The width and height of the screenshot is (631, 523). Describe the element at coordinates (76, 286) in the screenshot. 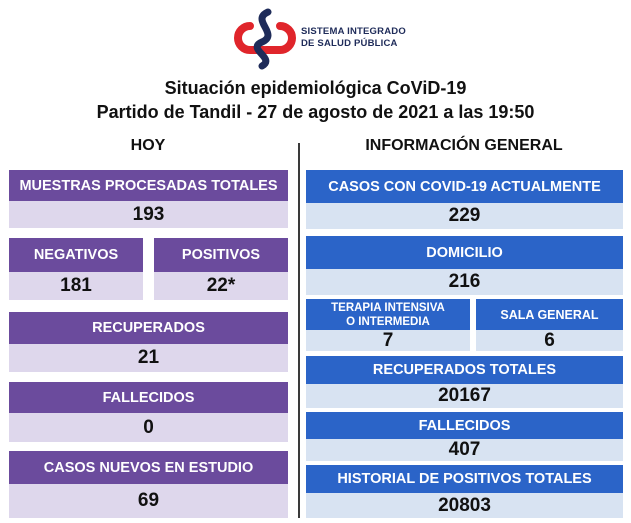

I see `negativos-value: 181` at that location.